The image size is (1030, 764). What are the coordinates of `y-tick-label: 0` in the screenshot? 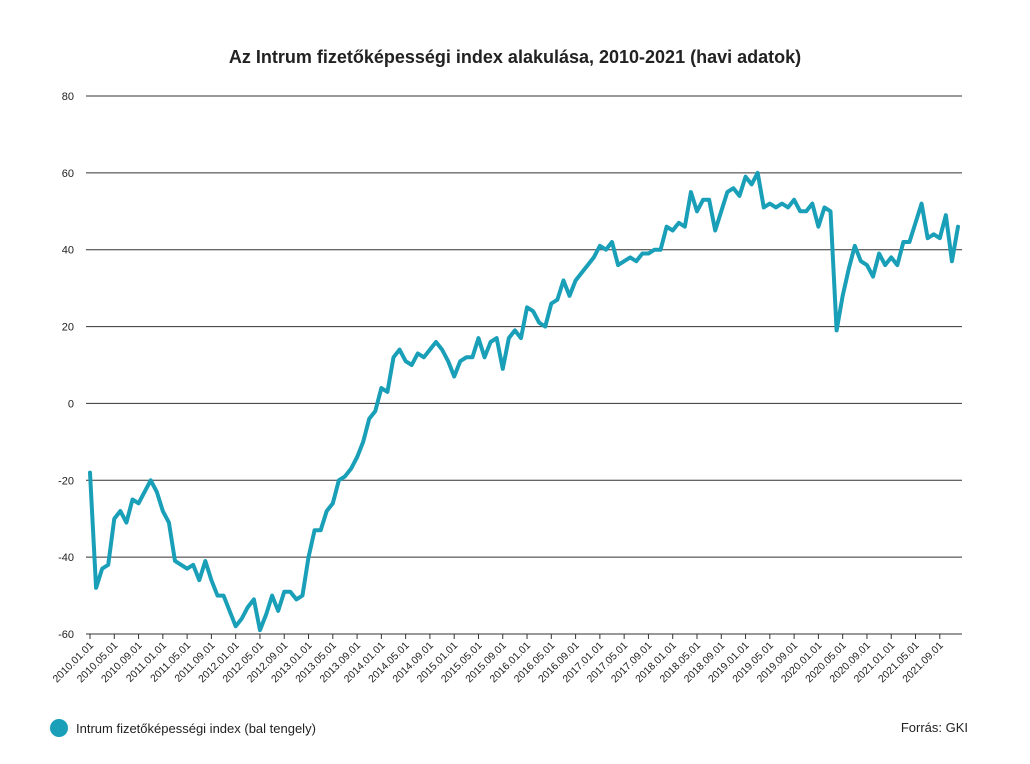 It's located at (71, 404).